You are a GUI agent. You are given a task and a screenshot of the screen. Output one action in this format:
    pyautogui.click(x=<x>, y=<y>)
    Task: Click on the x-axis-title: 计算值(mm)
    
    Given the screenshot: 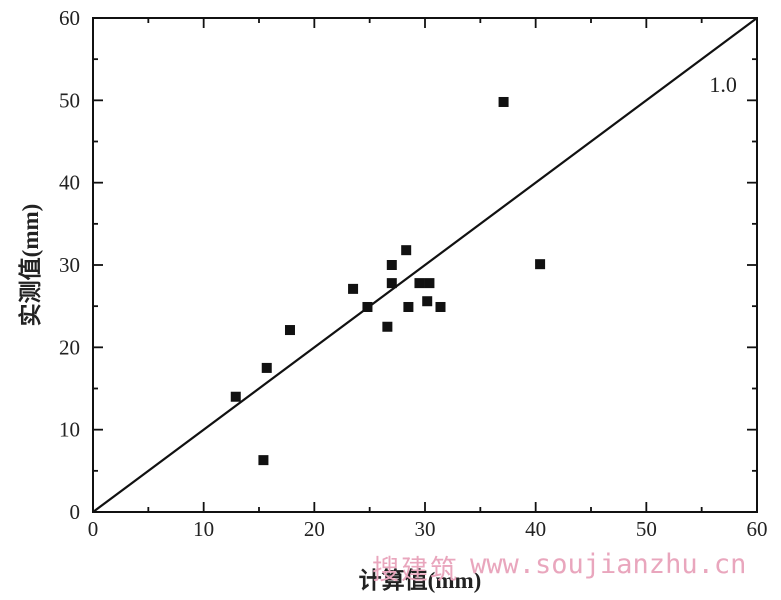 What is the action you would take?
    pyautogui.click(x=420, y=580)
    